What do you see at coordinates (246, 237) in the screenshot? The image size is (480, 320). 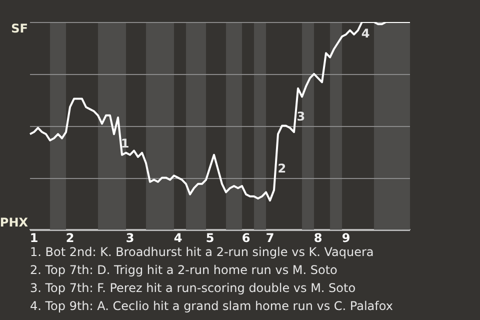 I see `x-tick-label: 6` at bounding box center [246, 237].